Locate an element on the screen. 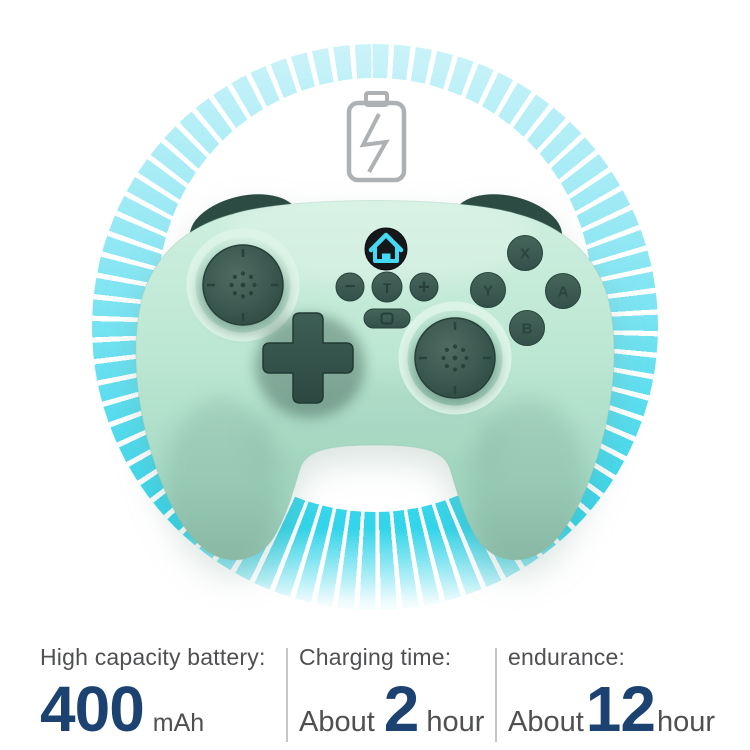  system-buttons: − T + is located at coordinates (387, 287).